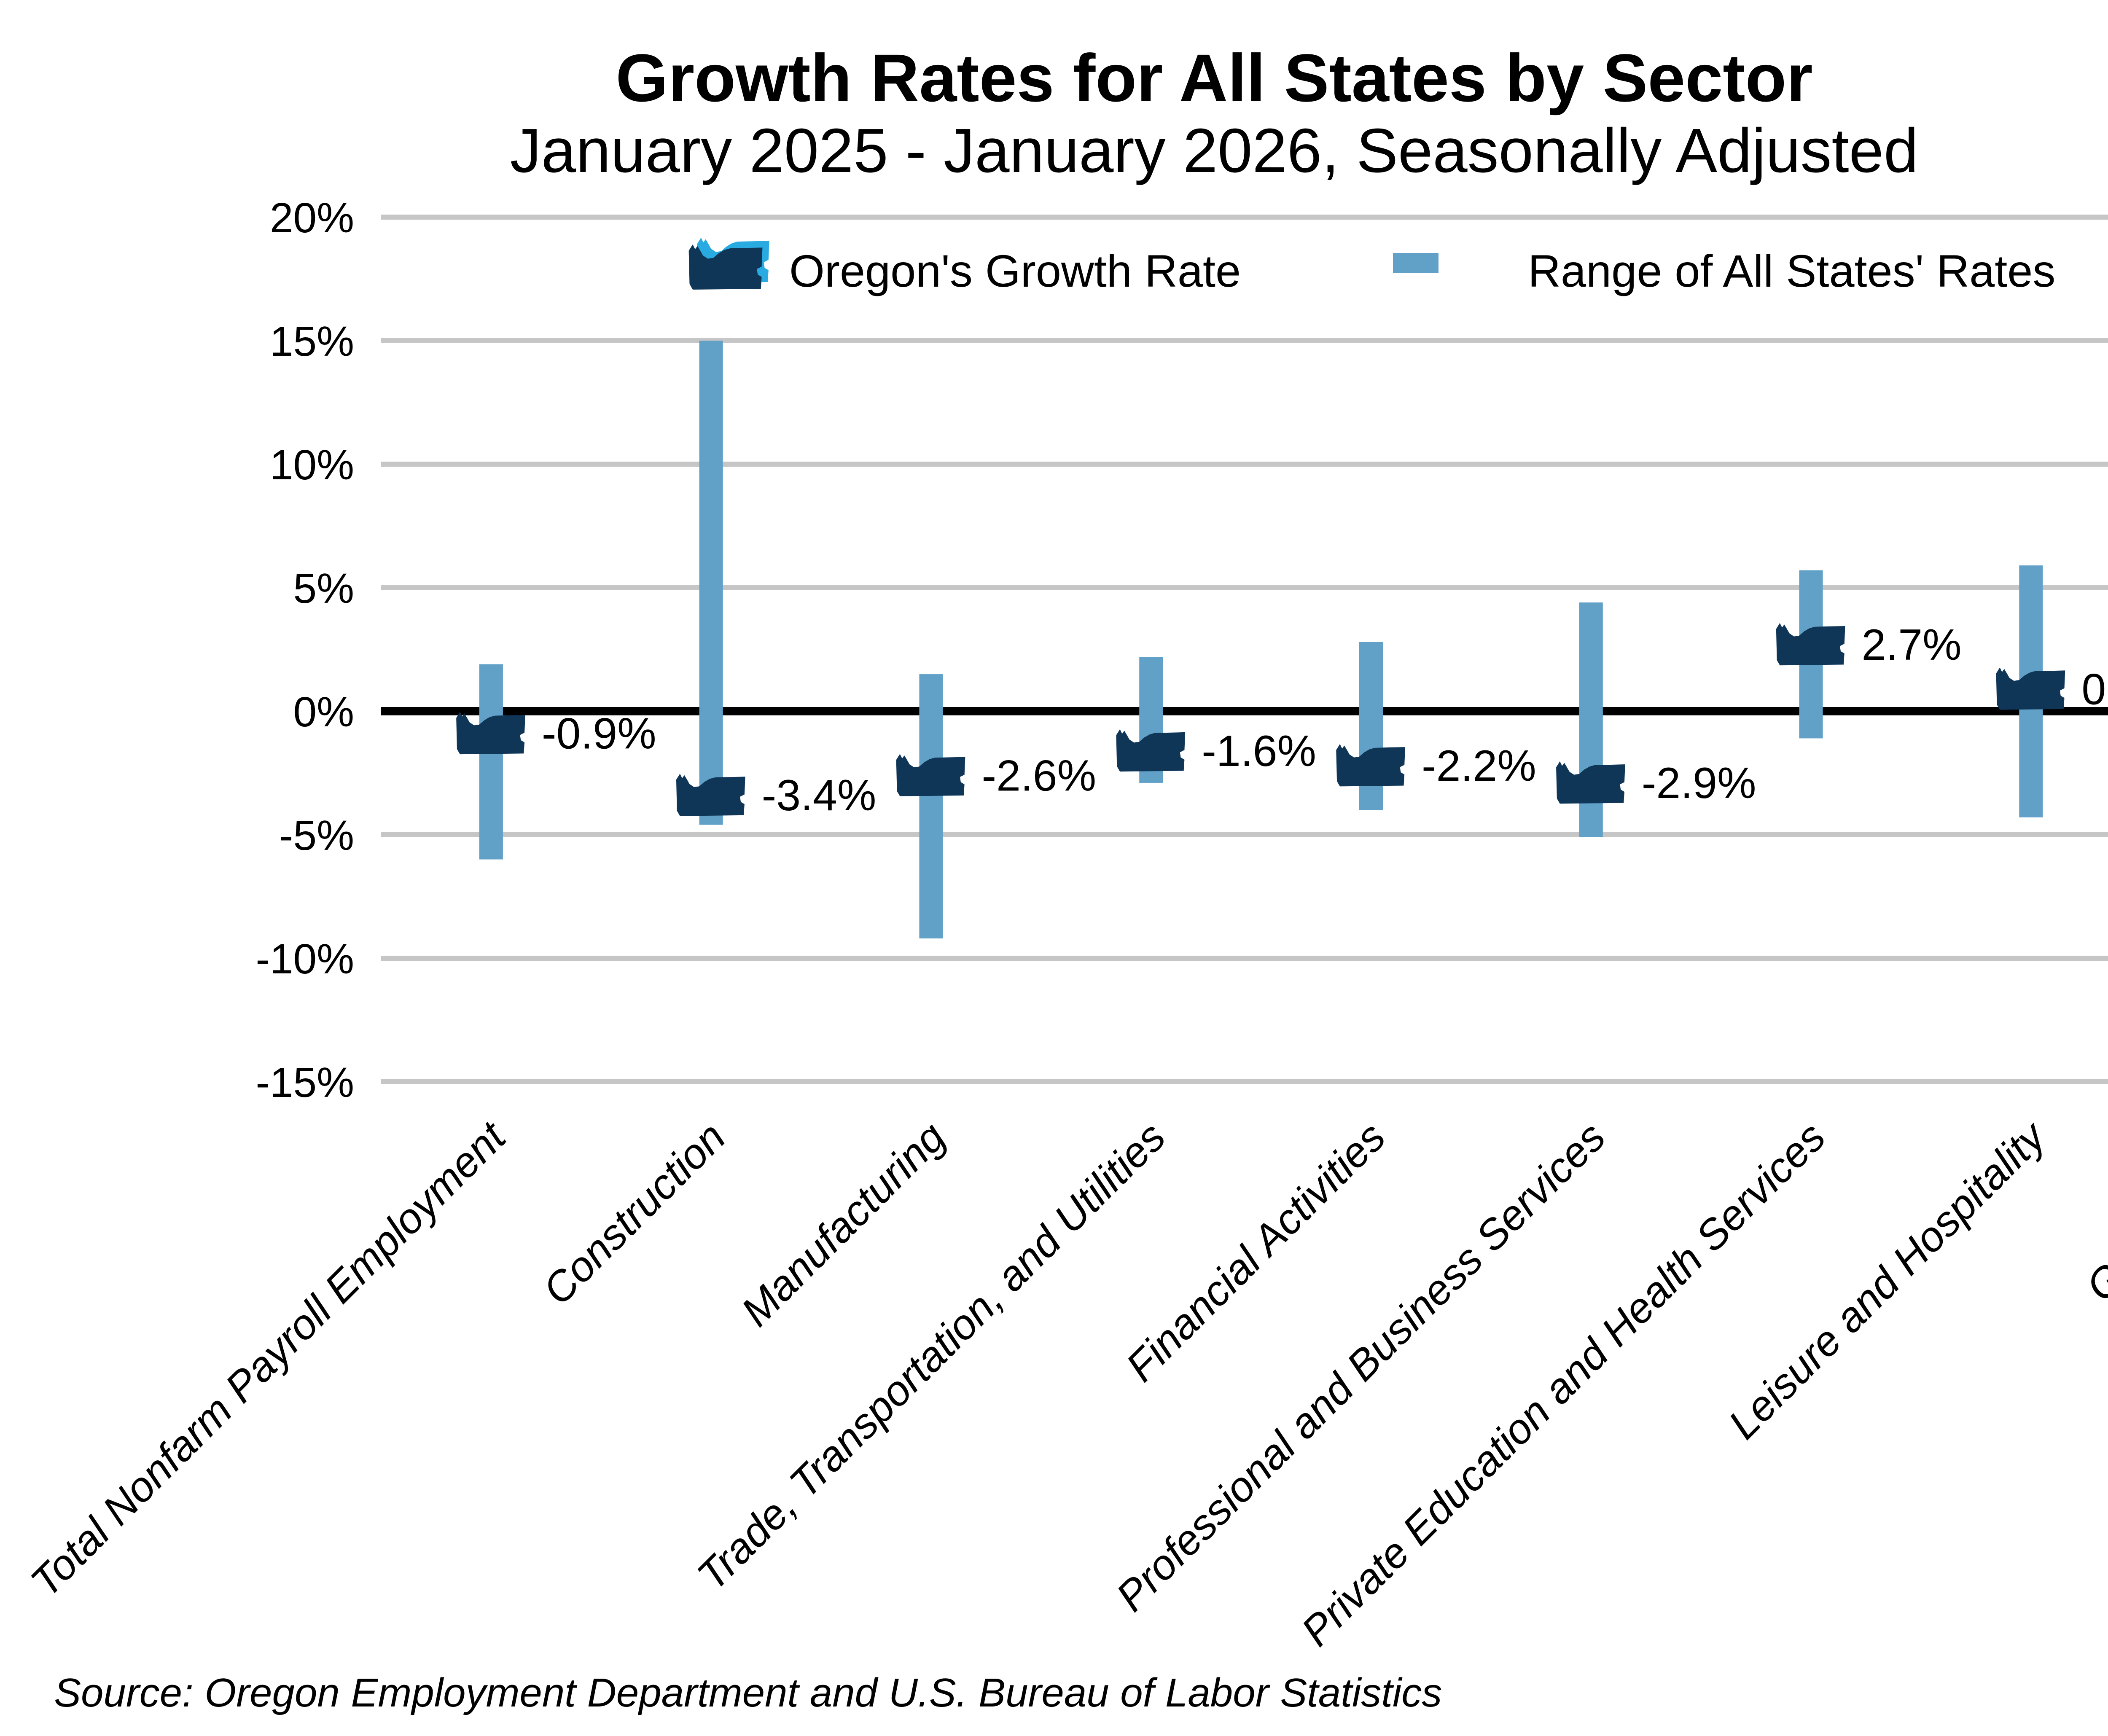 The height and width of the screenshot is (1736, 2108). What do you see at coordinates (843, 1224) in the screenshot?
I see `x-category-label: Manufacturing` at bounding box center [843, 1224].